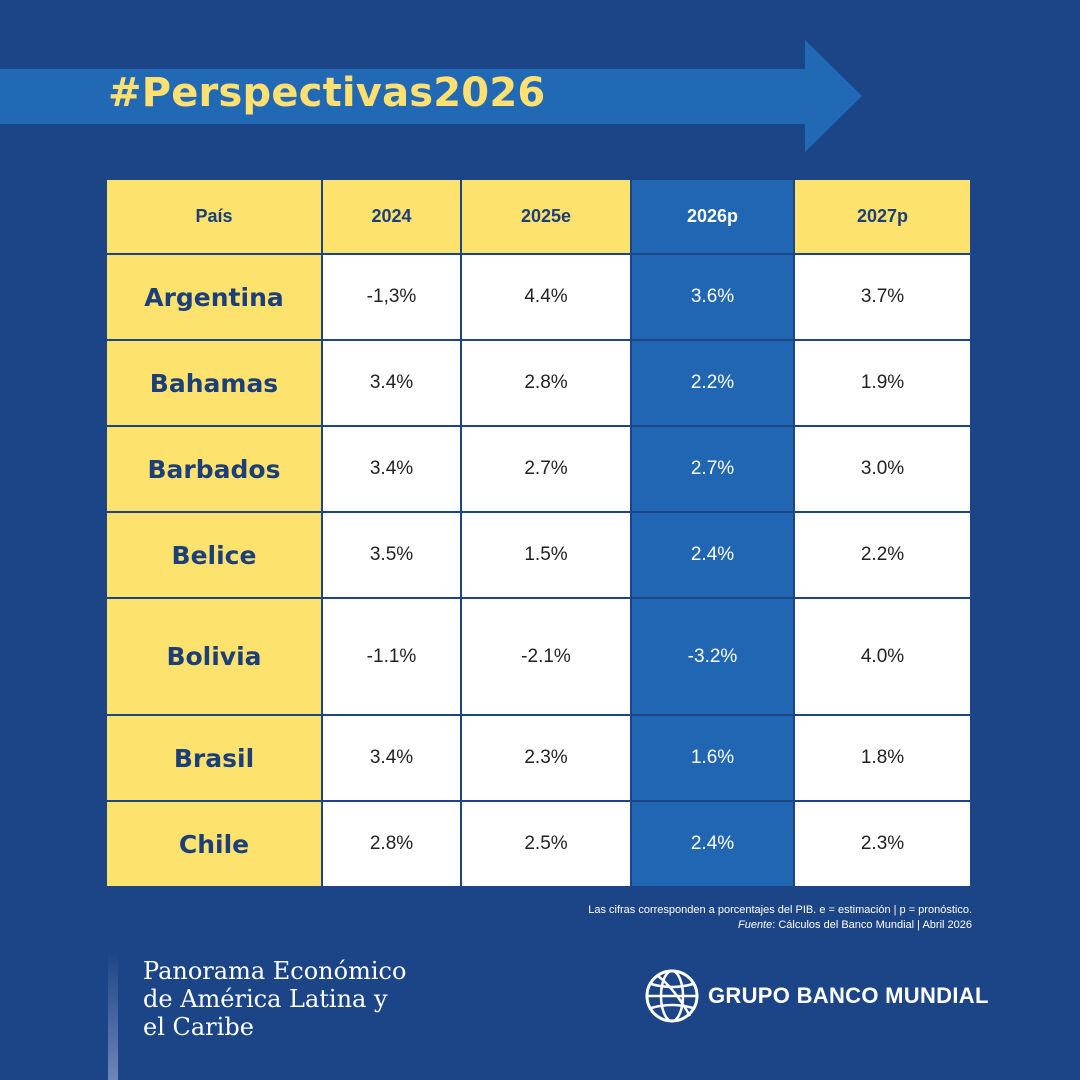 Image resolution: width=1080 pixels, height=1080 pixels. What do you see at coordinates (113, 1016) in the screenshot?
I see `brand-divider` at bounding box center [113, 1016].